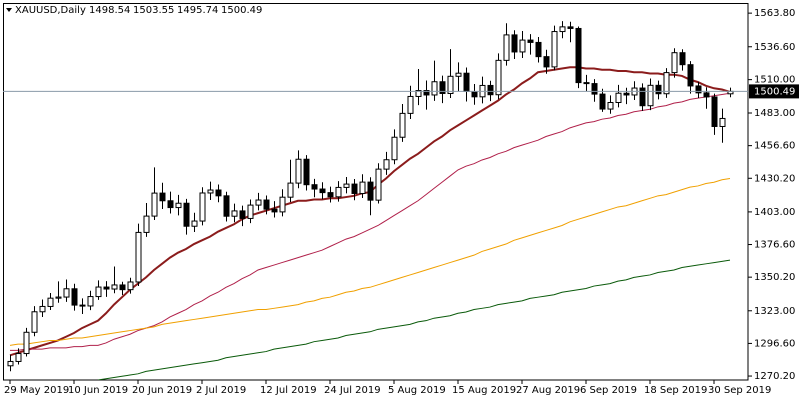 The width and height of the screenshot is (800, 400). Describe the element at coordinates (197, 10) in the screenshot. I see `header-low: 1495.74` at that location.